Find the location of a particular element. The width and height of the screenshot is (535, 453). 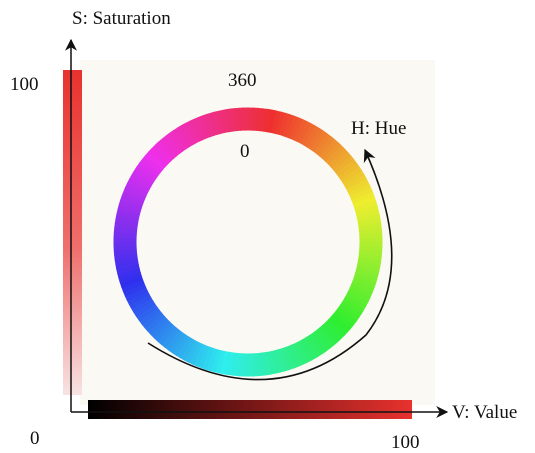

v-max-label: 100 is located at coordinates (405, 442).